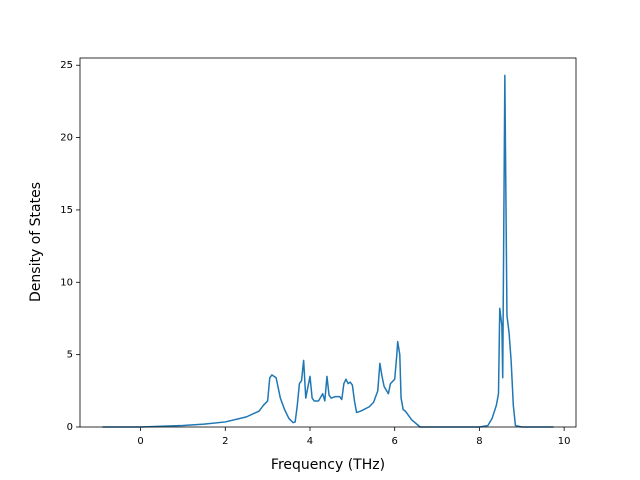  Describe the element at coordinates (140, 441) in the screenshot. I see `x-tick-label: 0` at that location.